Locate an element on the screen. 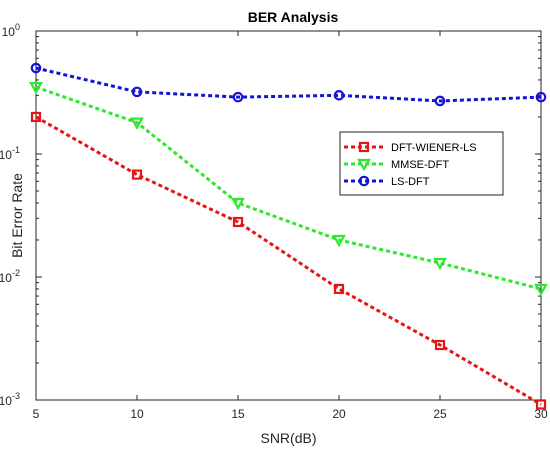 The width and height of the screenshot is (550, 451). legend-label: MMSE-DFT is located at coordinates (420, 165).